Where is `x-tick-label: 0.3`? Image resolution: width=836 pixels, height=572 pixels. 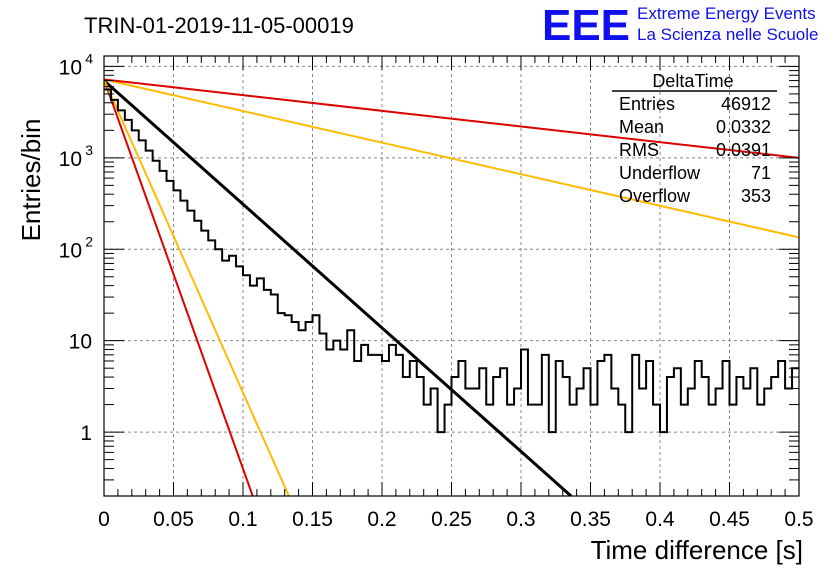 x-tick-label: 0.3 is located at coordinates (520, 519).